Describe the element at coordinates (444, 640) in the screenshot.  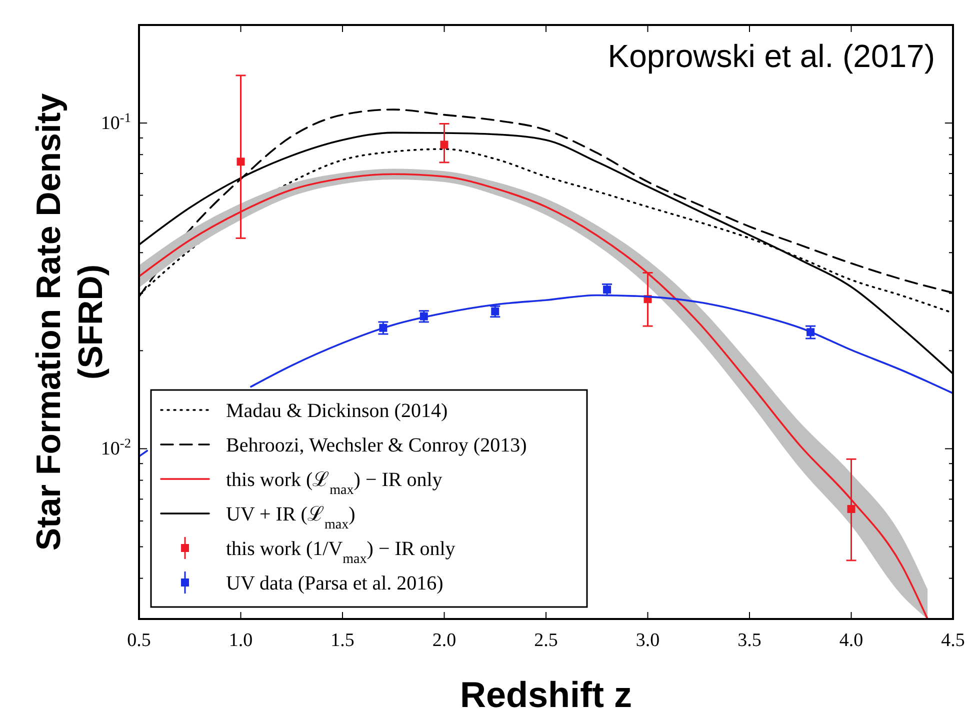
I see `x-tick-label: 2.0` at that location.